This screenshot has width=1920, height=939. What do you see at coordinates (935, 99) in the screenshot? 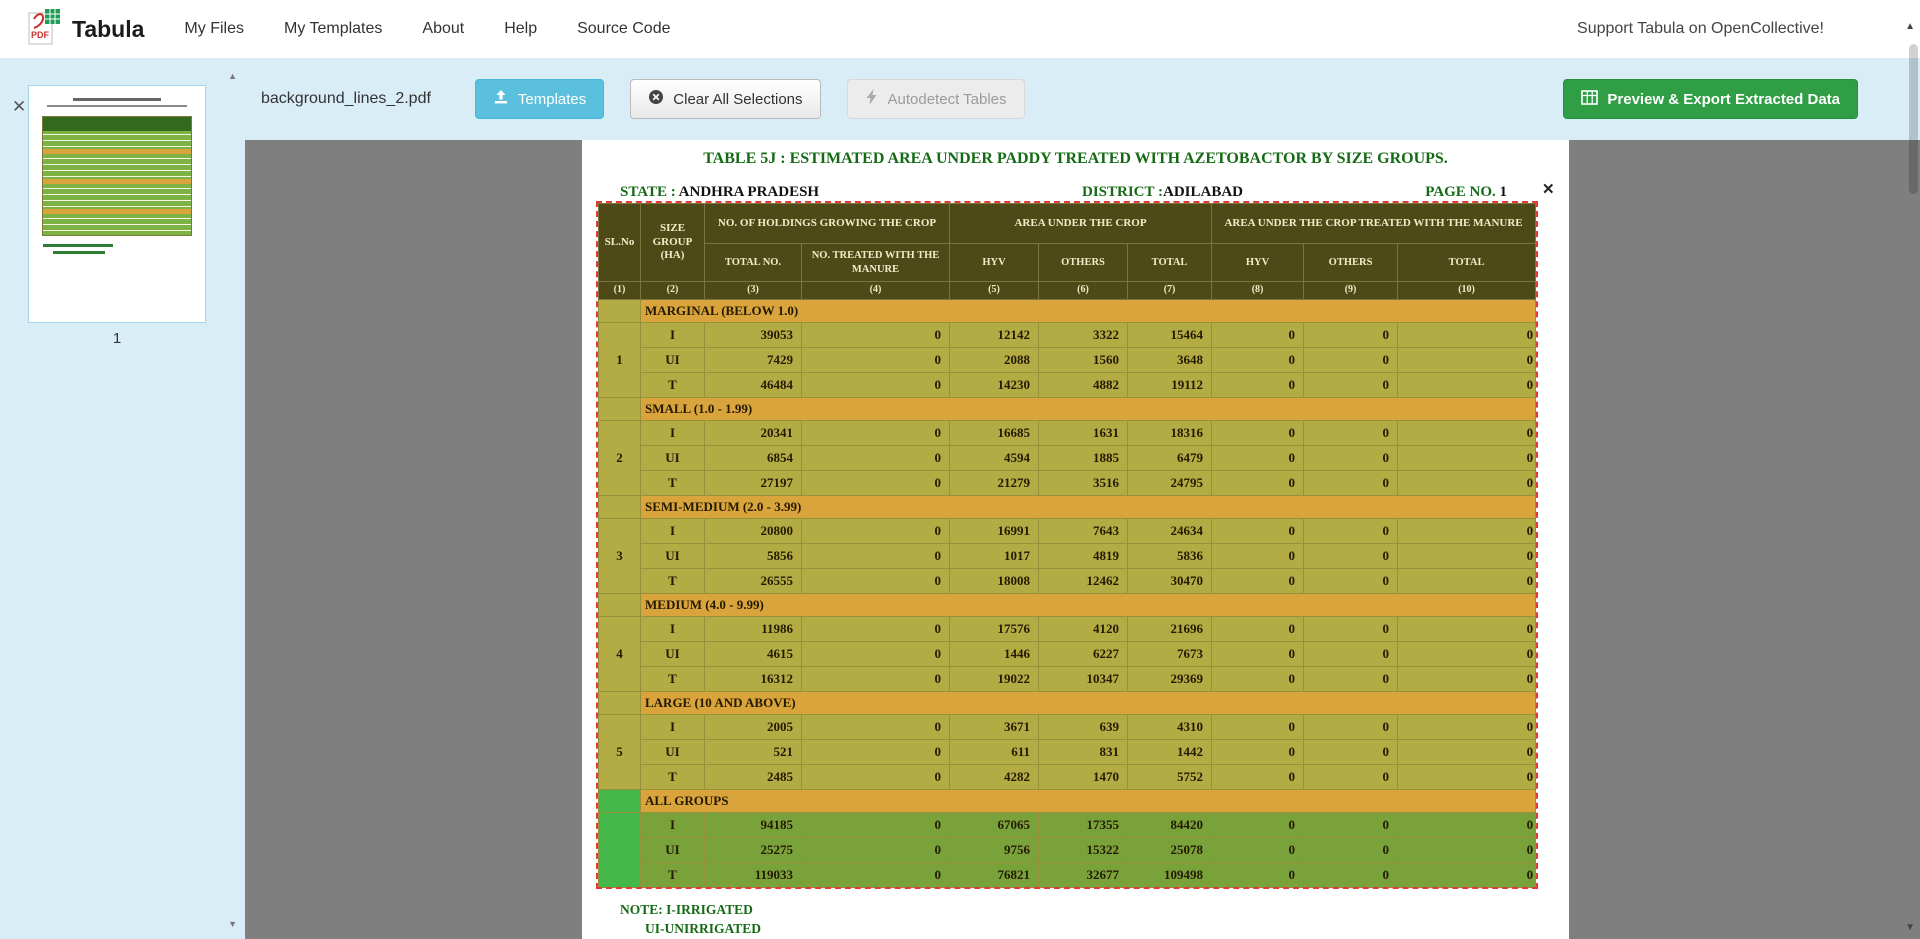
I see `autodetect-tables-button: Autodetect Tables` at bounding box center [935, 99].